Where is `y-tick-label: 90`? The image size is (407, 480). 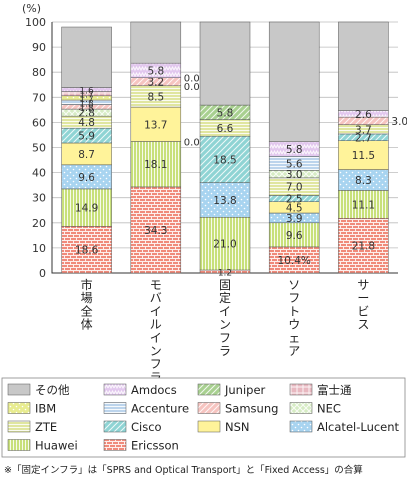
y-tick-label: 90 is located at coordinates (39, 47).